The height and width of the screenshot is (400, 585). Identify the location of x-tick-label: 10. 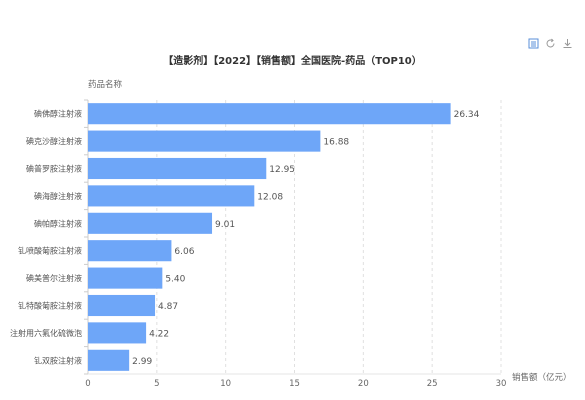
(225, 384).